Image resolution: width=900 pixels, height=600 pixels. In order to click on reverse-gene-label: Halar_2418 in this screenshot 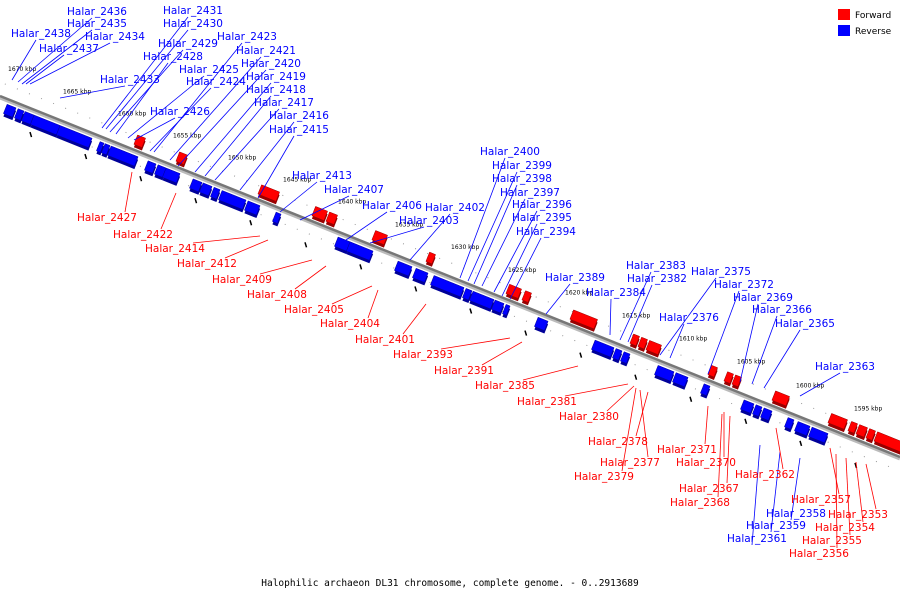, I will do `click(276, 90)`.